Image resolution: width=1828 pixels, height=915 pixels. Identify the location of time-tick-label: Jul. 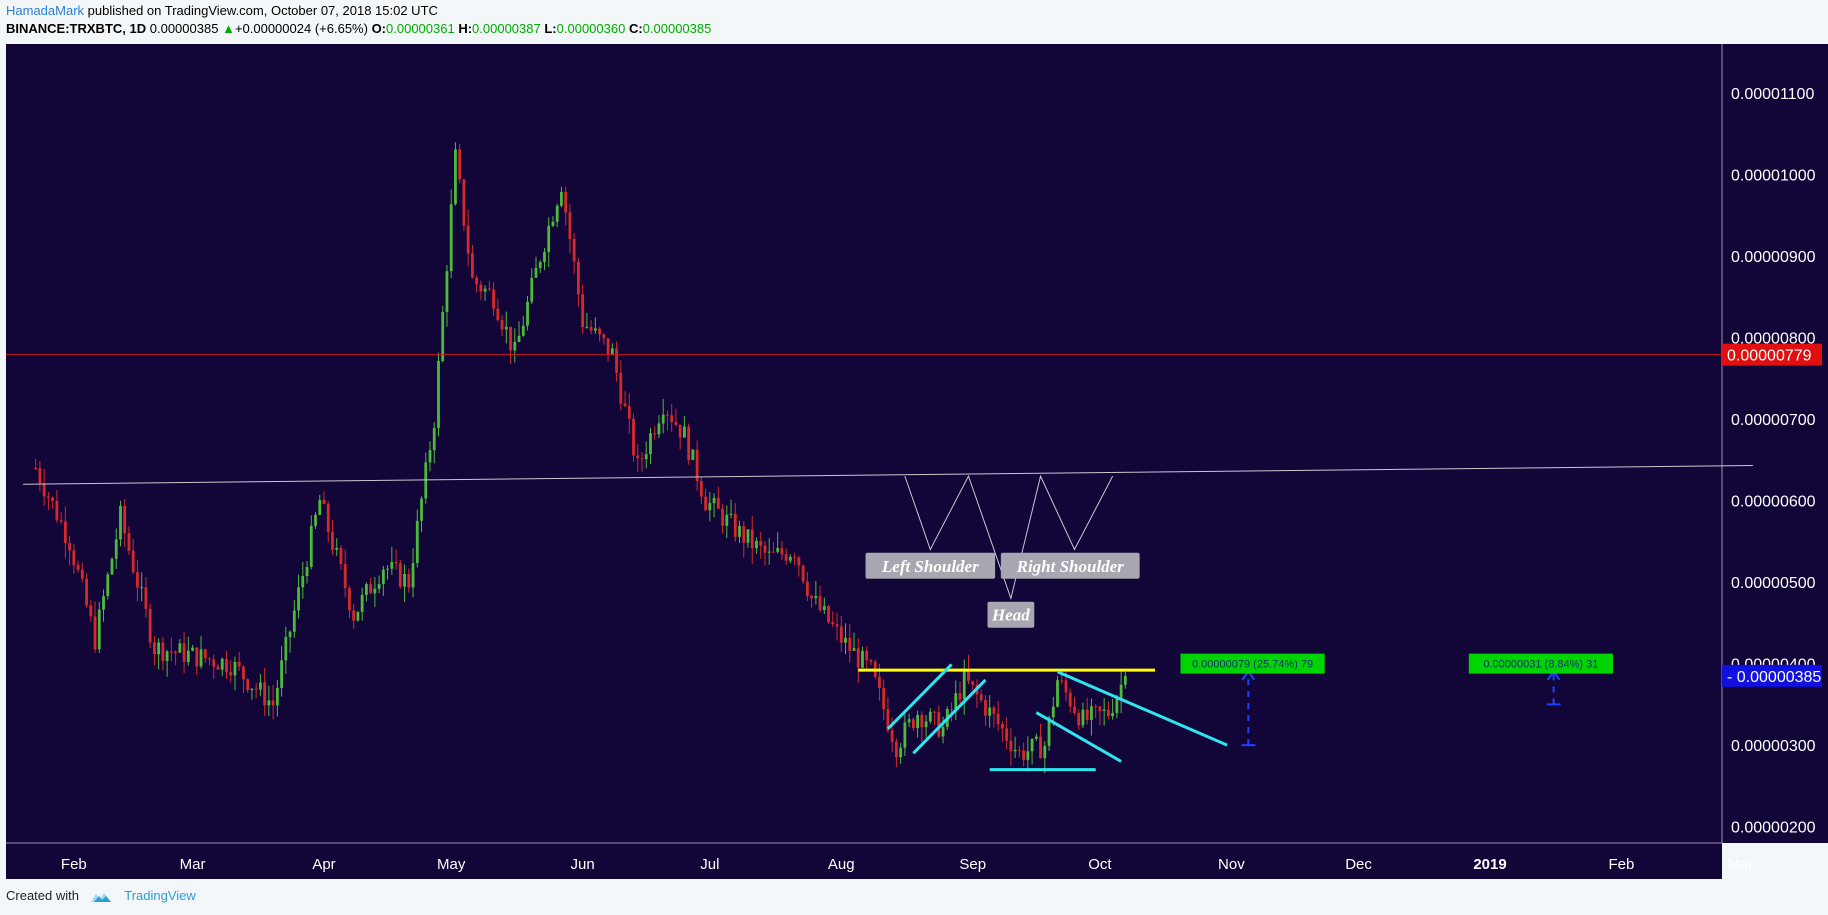
(709, 864).